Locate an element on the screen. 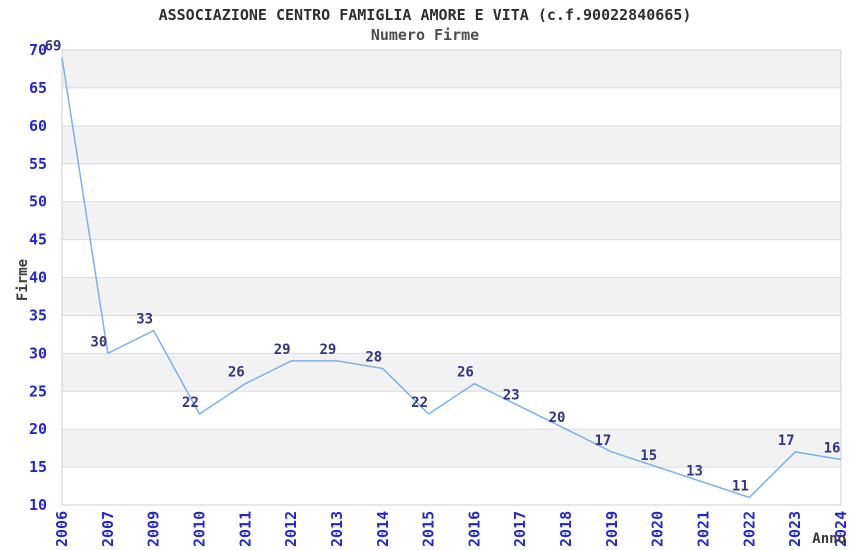  data-point-label: 11 is located at coordinates (740, 486).